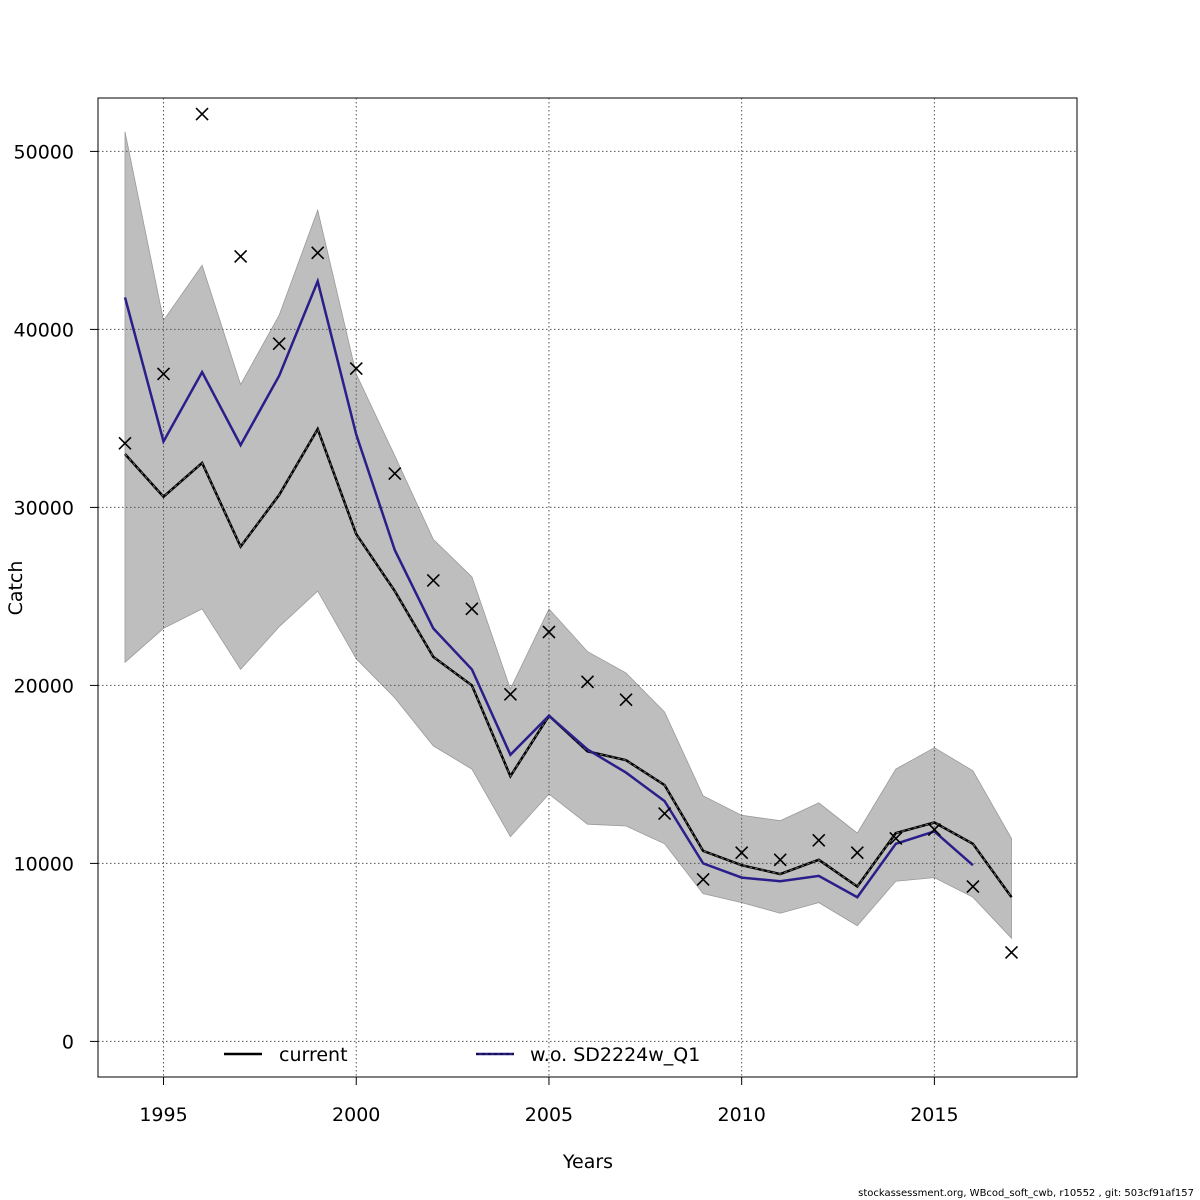 This screenshot has height=1200, width=1200. I want to click on x-tick-label: 2010, so click(741, 1115).